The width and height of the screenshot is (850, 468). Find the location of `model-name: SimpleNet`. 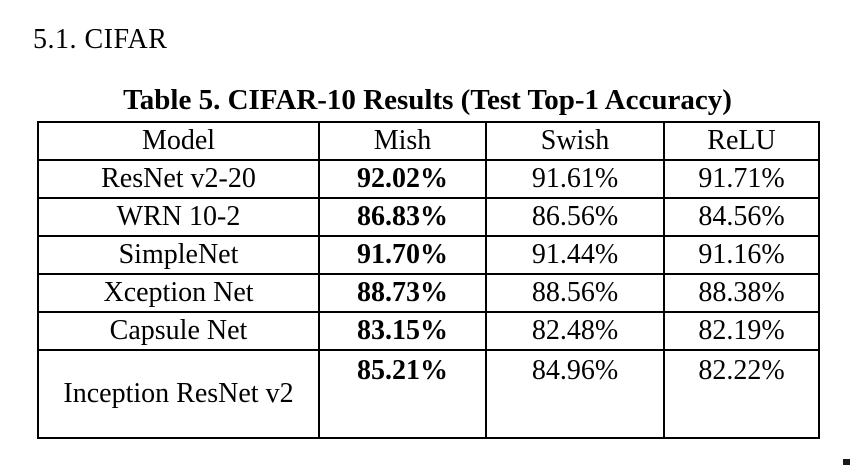

model-name: SimpleNet is located at coordinates (178, 255).